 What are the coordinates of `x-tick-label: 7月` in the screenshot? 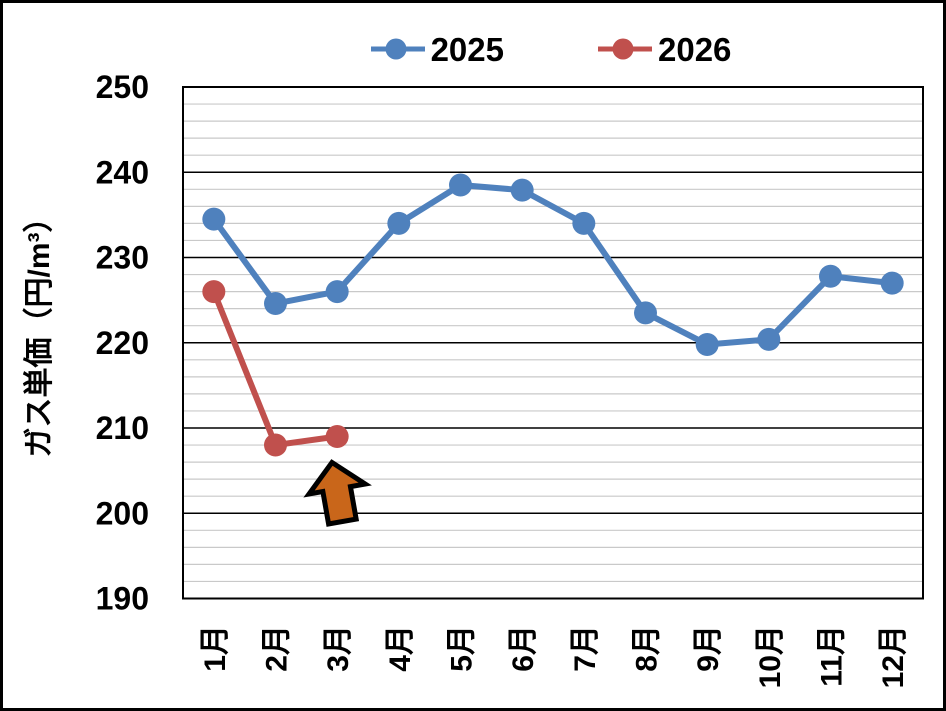 It's located at (585, 648).